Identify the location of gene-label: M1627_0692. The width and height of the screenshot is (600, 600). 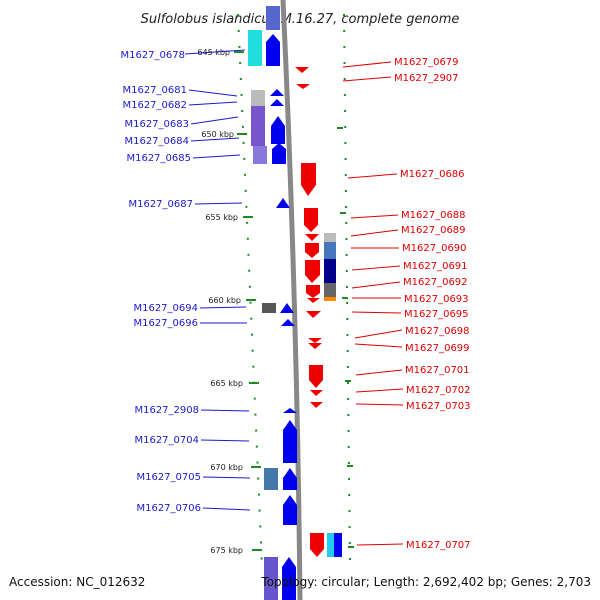
(435, 282).